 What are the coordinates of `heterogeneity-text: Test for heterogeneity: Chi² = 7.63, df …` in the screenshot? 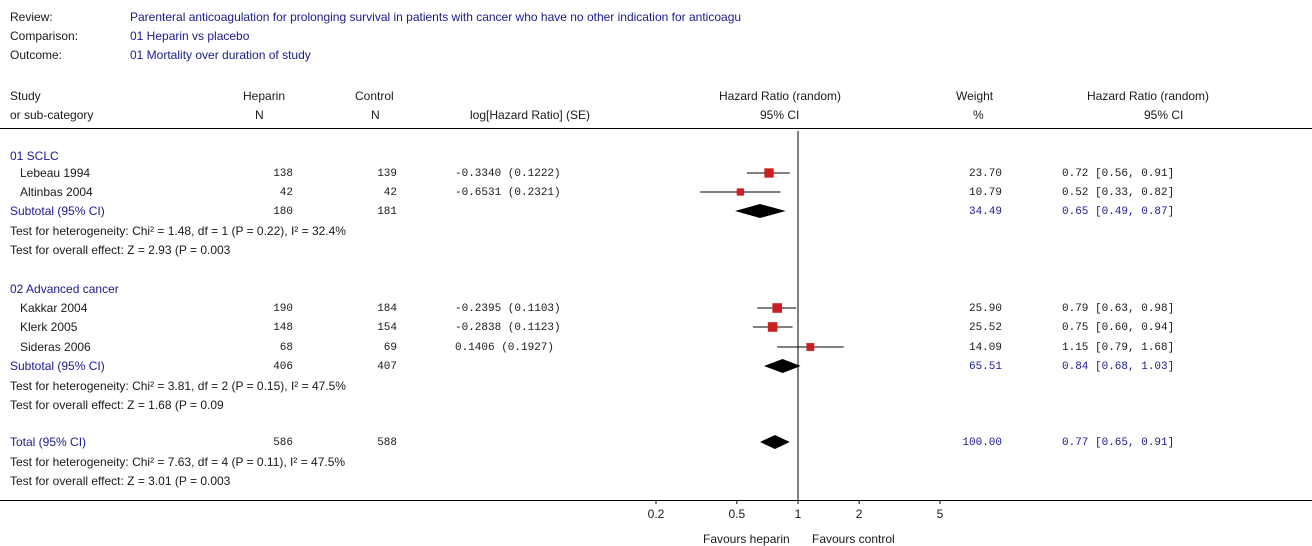 It's located at (178, 462).